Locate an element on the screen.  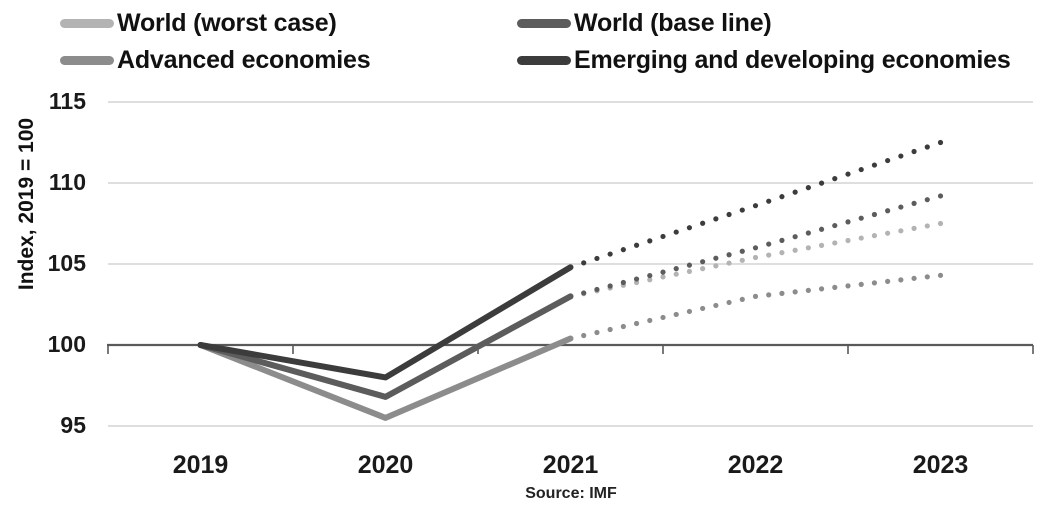
legend-item-emerging-developing-economies: Emerging and developing economies is located at coordinates (764, 60).